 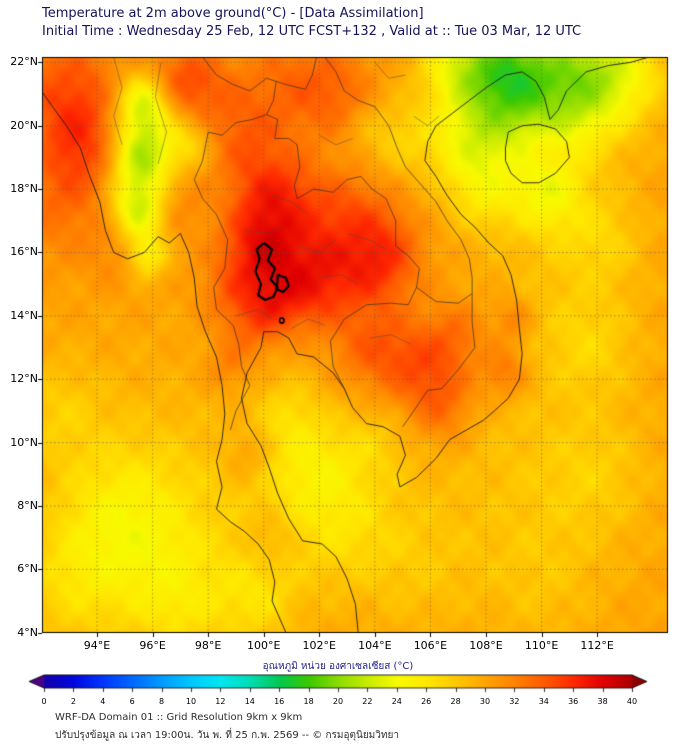 What do you see at coordinates (27, 569) in the screenshot?
I see `y-axis-tick-label: 6°N` at bounding box center [27, 569].